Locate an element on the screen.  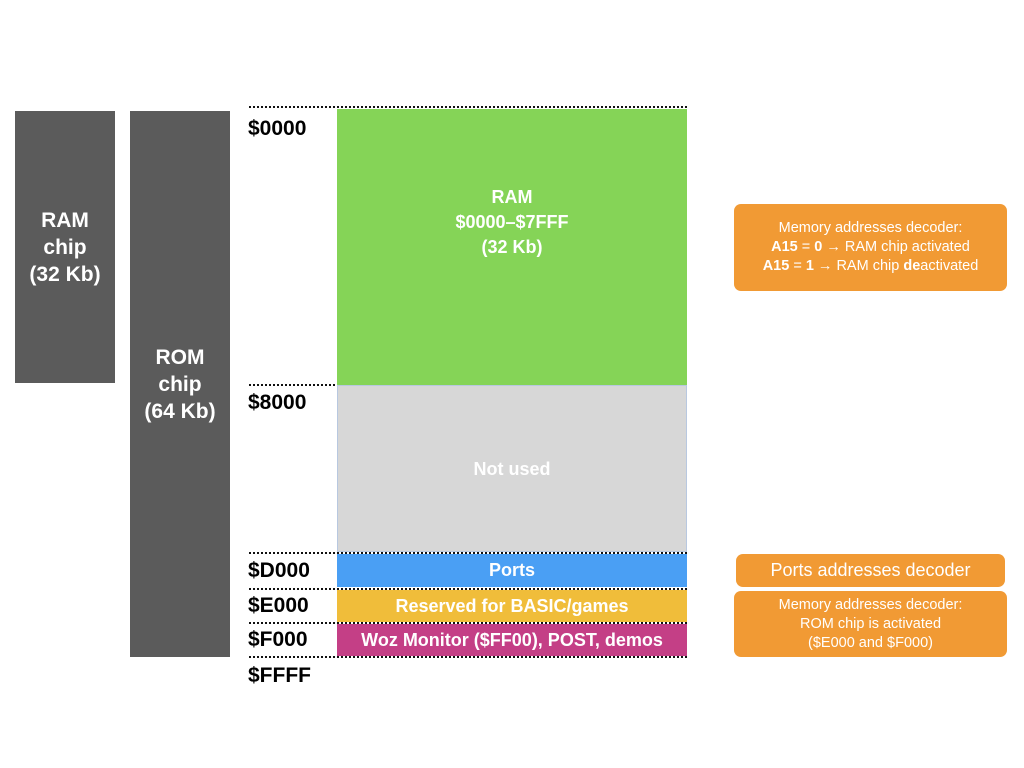
note-memory-decoder-line-a15-0: A15 = 0 → RAM chip activated is located at coordinates (870, 247).